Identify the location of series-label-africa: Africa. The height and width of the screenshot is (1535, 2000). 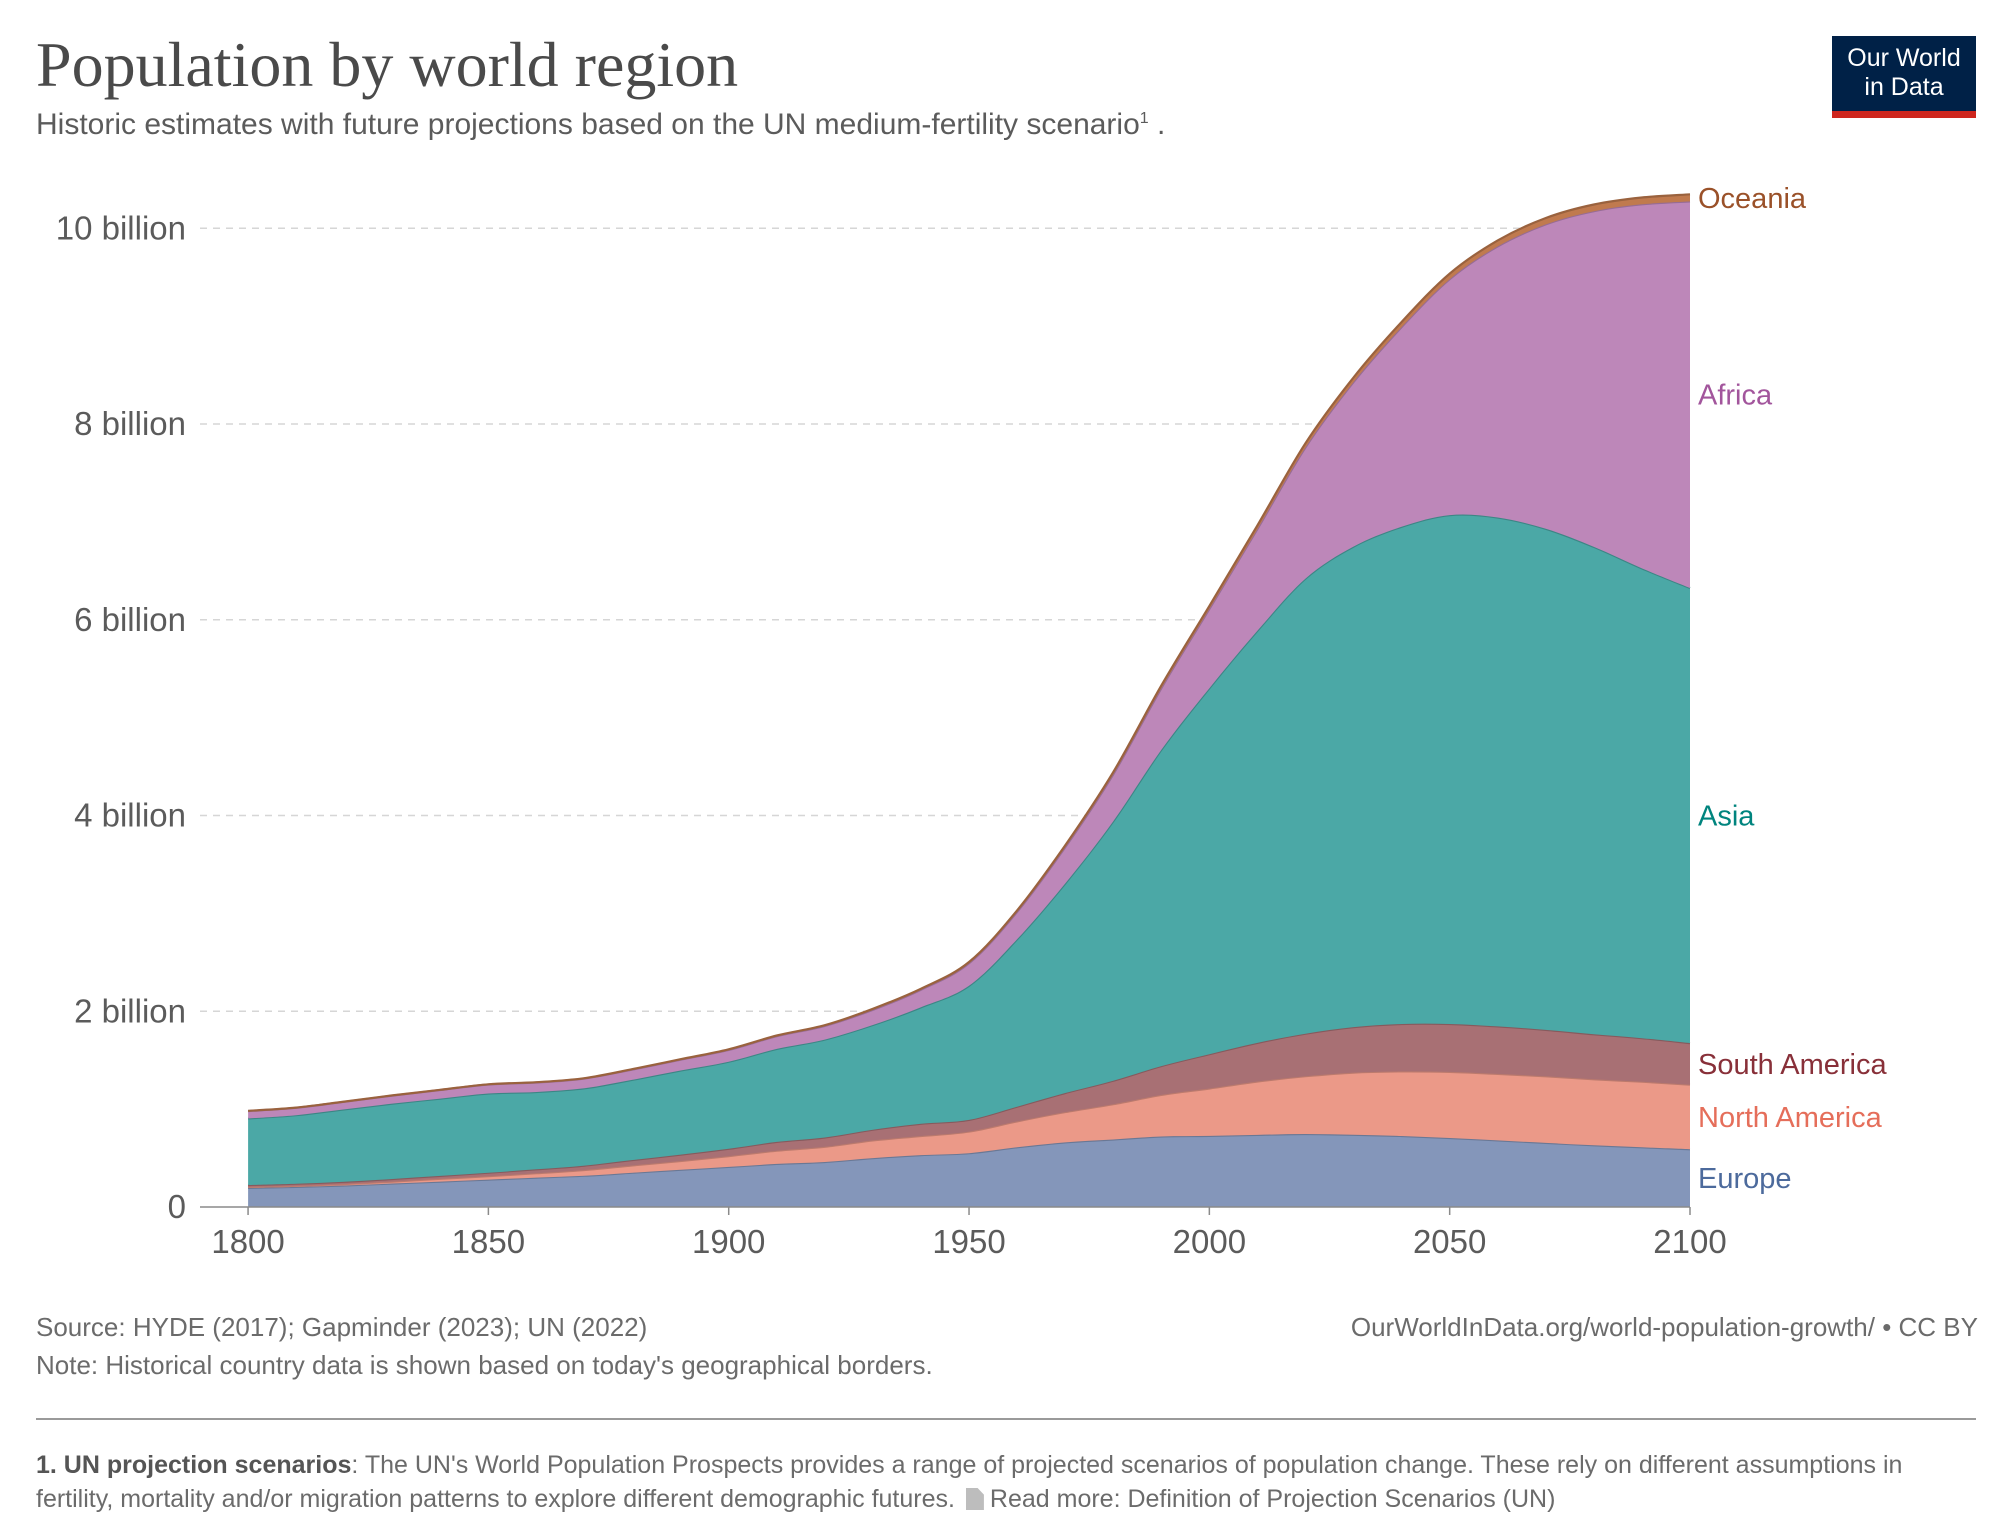
(1735, 396).